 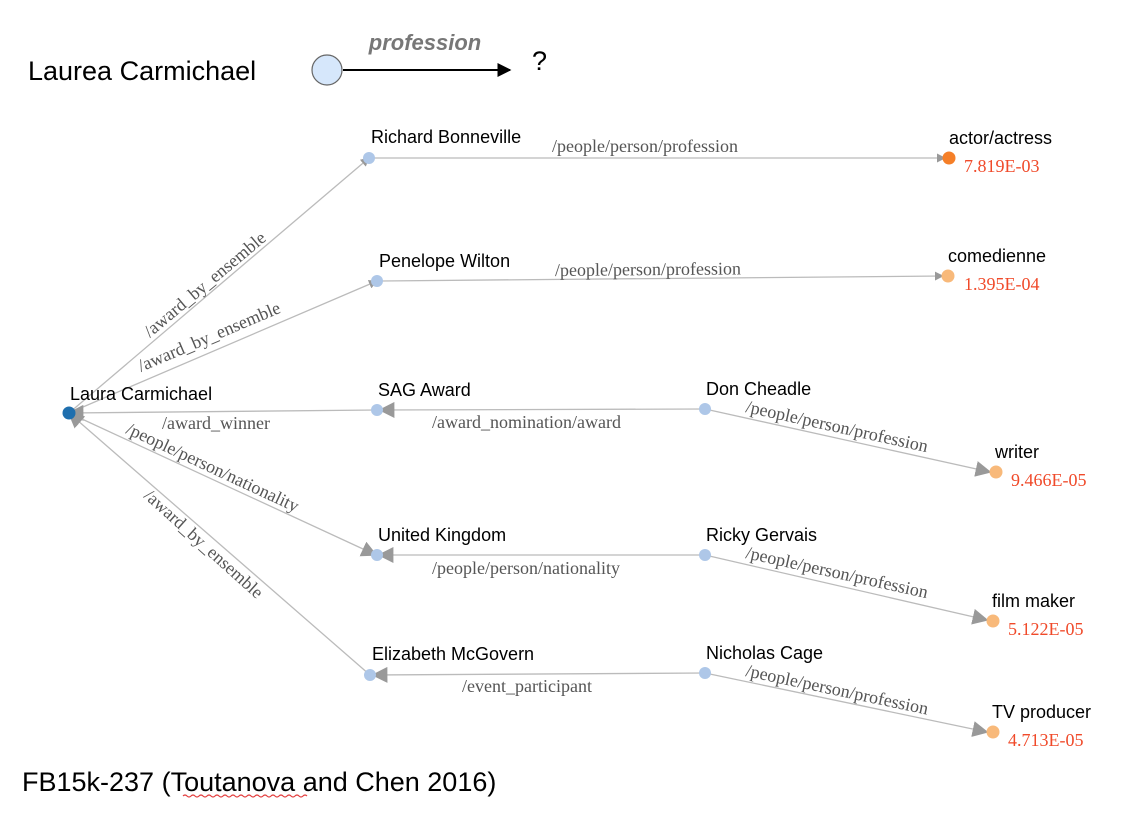 I want to click on node-don, so click(x=705, y=409).